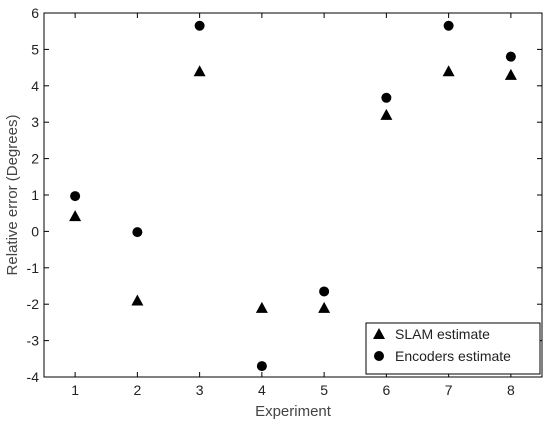  Describe the element at coordinates (33, 377) in the screenshot. I see `y-tick-label-0: -4` at that location.